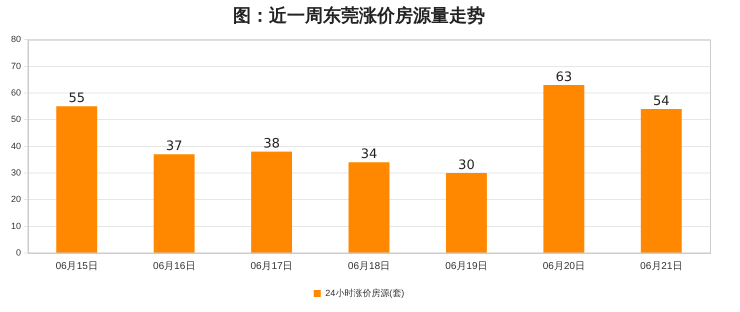  What do you see at coordinates (76, 98) in the screenshot?
I see `data-label: 55` at bounding box center [76, 98].